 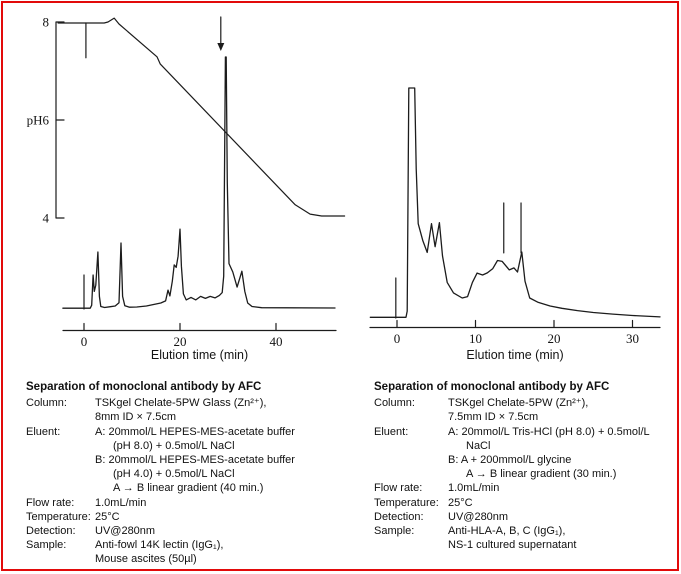 What do you see at coordinates (221, 47) in the screenshot?
I see `peak-arrow-head` at bounding box center [221, 47].